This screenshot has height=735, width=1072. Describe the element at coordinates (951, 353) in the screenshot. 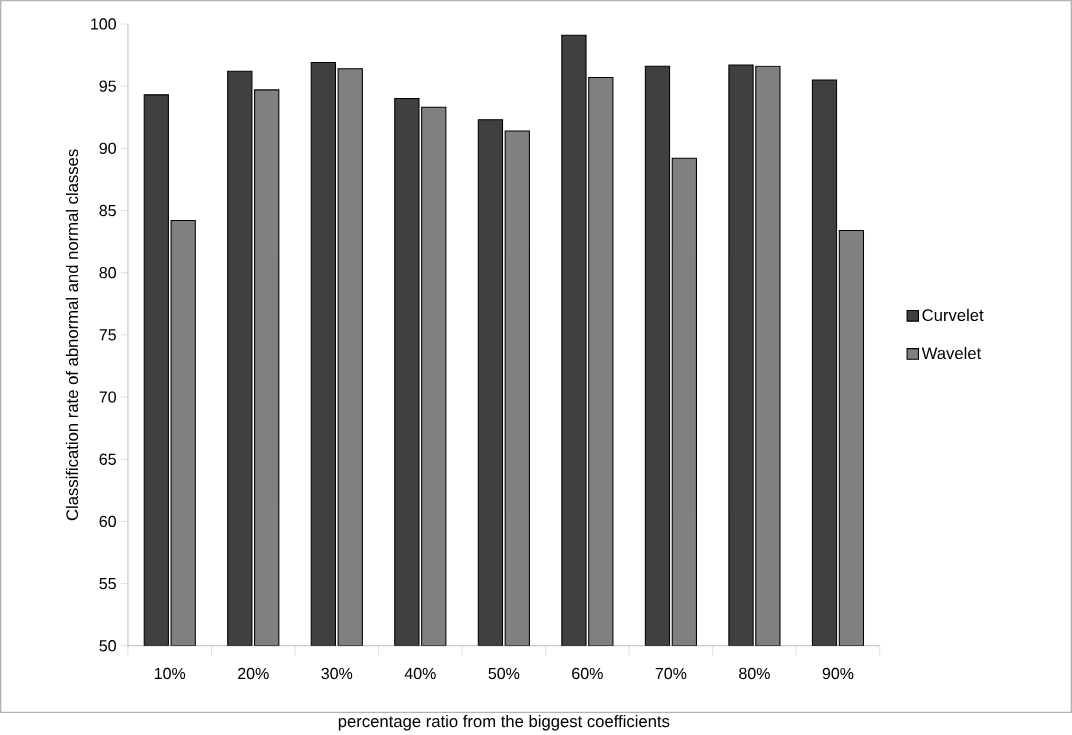

I see `legend-label: Wavelet` at that location.